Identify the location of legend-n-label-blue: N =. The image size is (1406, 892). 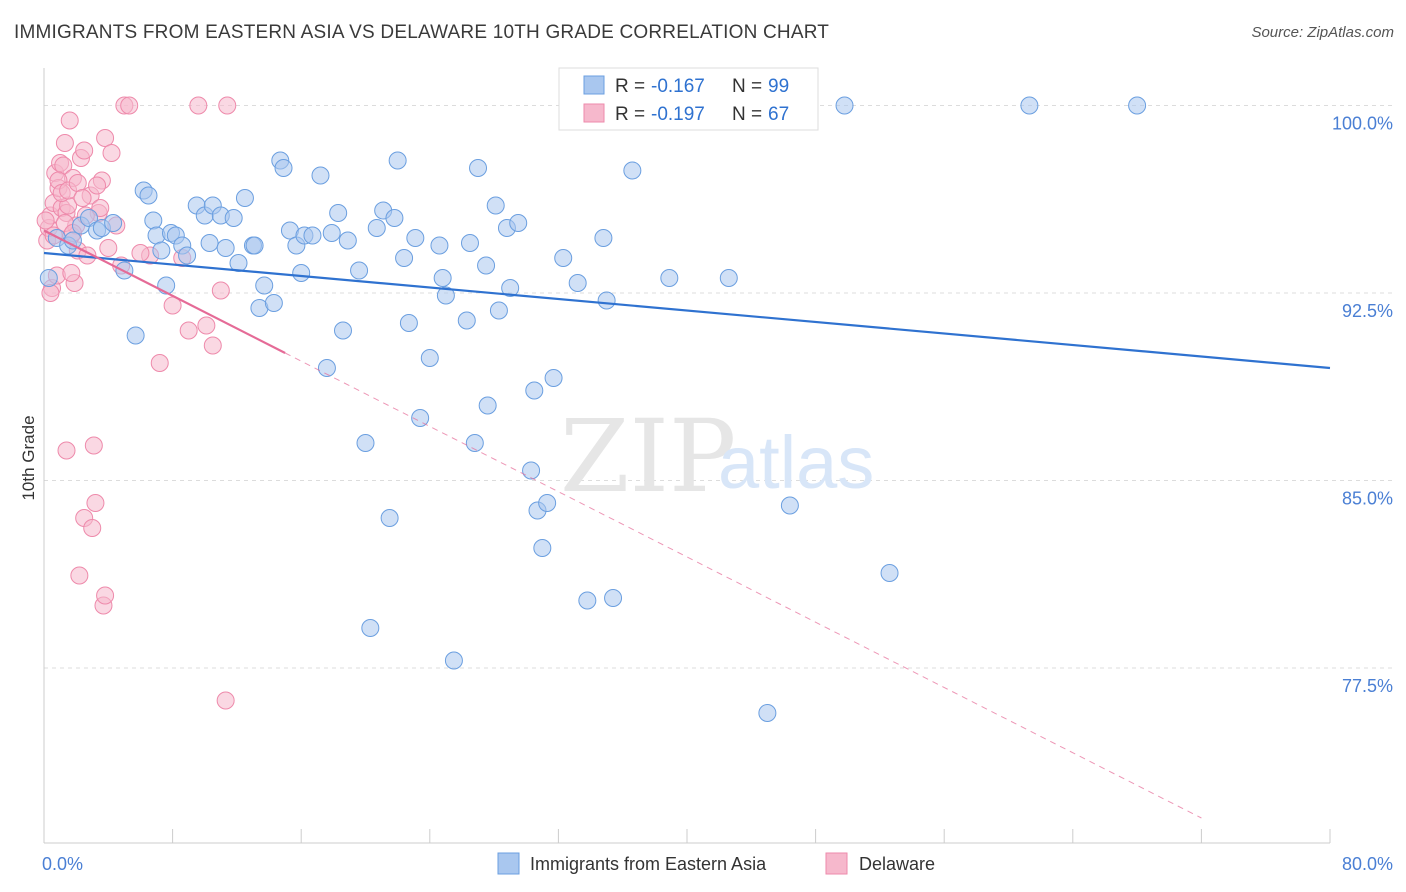
(747, 86).